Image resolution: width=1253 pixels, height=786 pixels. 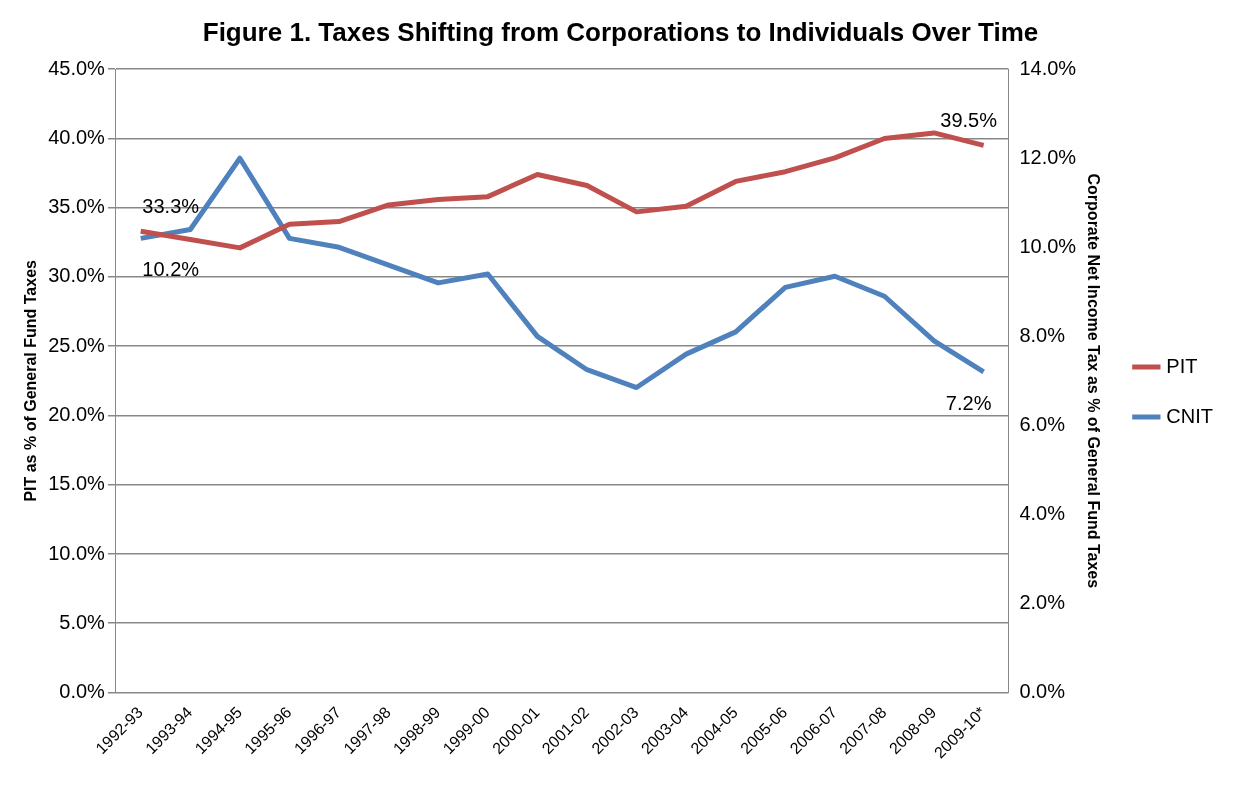 I want to click on y-tick-label: 0.0%, so click(x=82, y=691).